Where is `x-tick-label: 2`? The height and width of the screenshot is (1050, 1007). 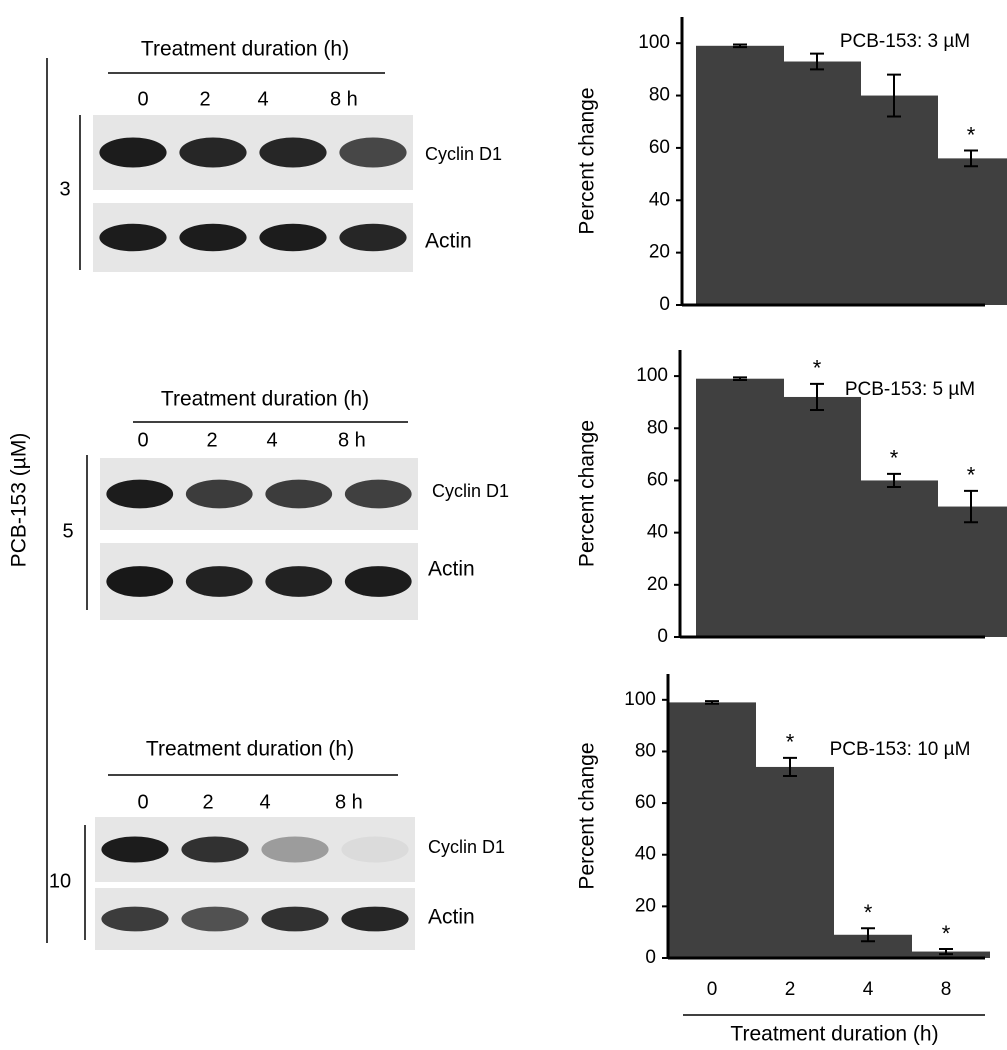 x-tick-label: 2 is located at coordinates (790, 989).